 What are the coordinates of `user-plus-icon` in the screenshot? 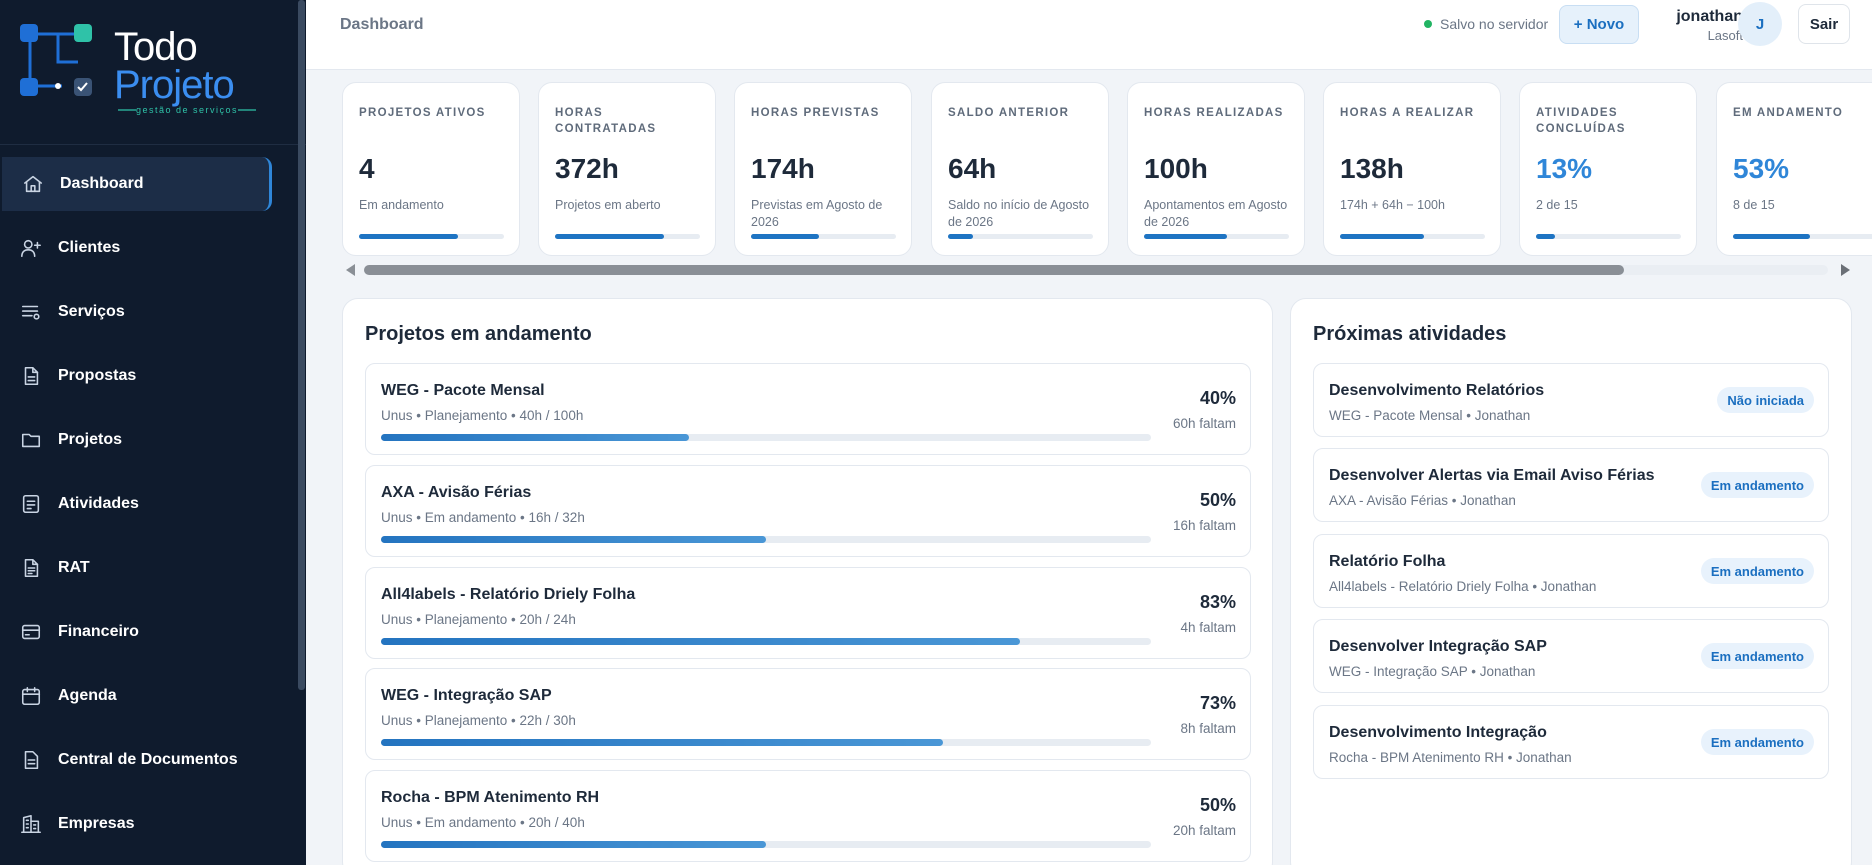 It's located at (31, 248).